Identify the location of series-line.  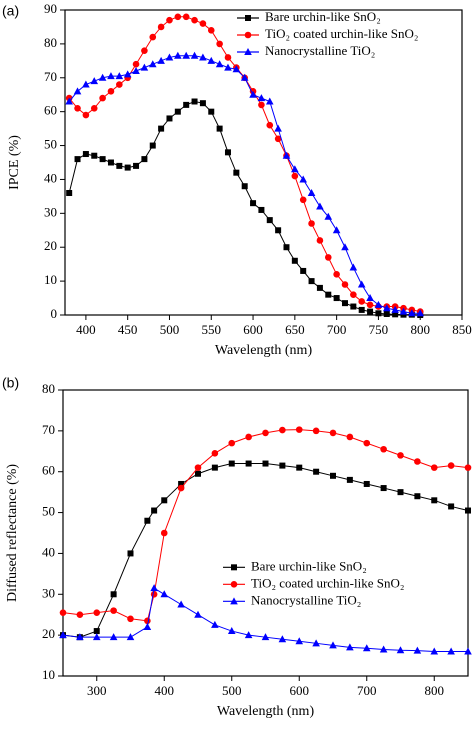
(265, 619).